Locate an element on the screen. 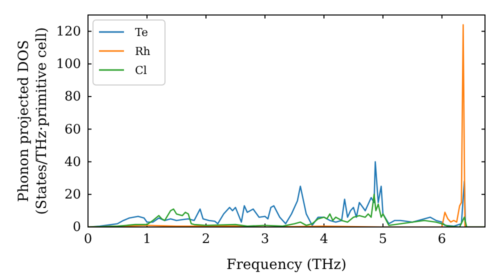  y-axis-title: Phonon projected DOS (States/THz·primitive cell) is located at coordinates (33, 121).